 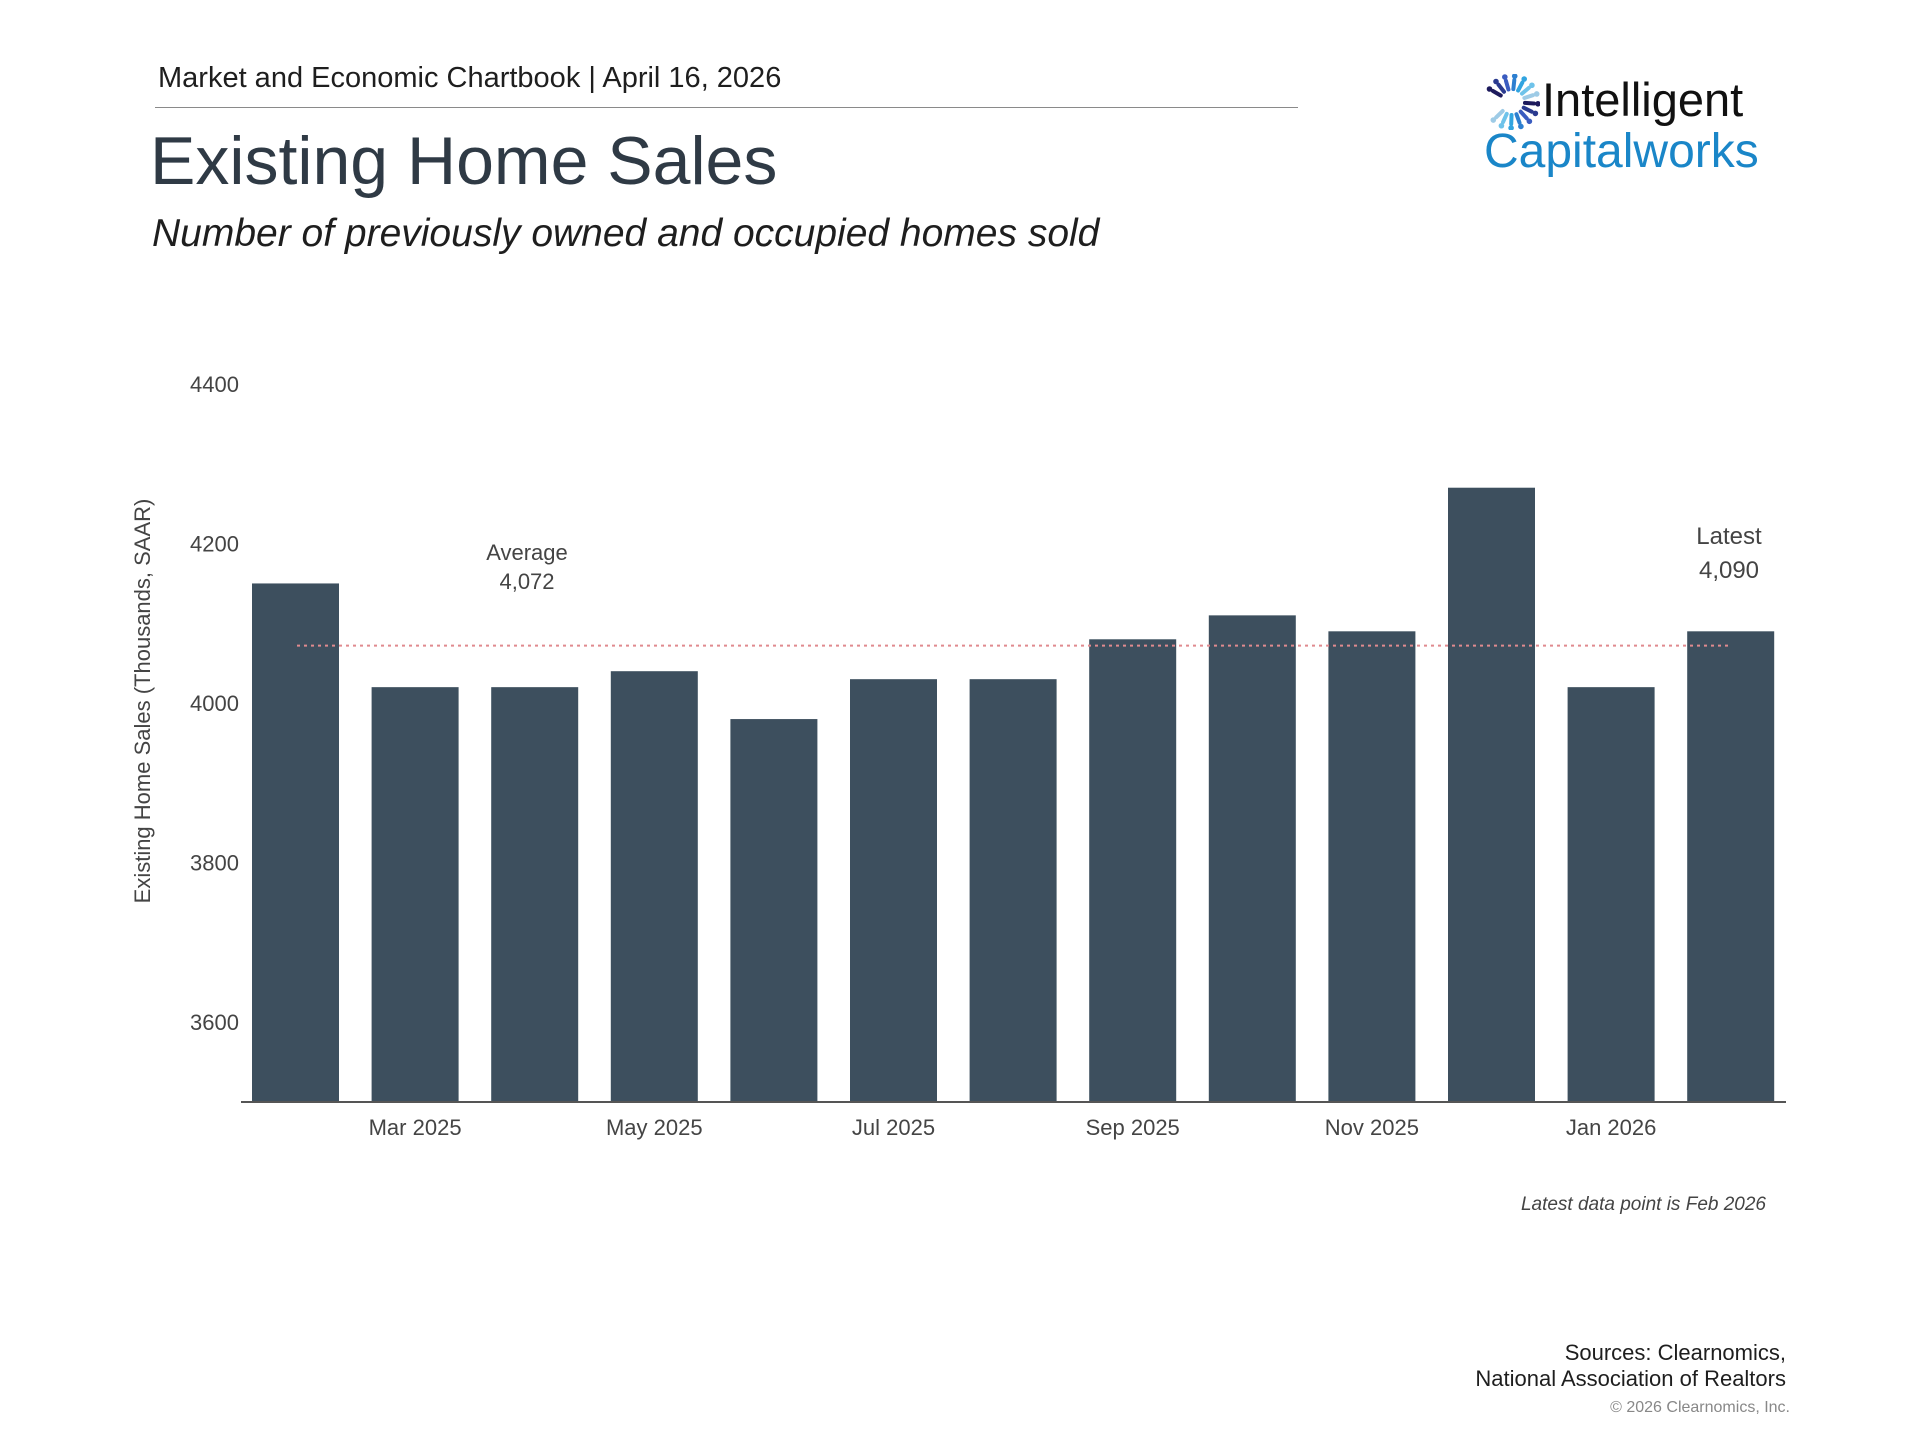 I want to click on bar-may-2025, so click(x=654, y=886).